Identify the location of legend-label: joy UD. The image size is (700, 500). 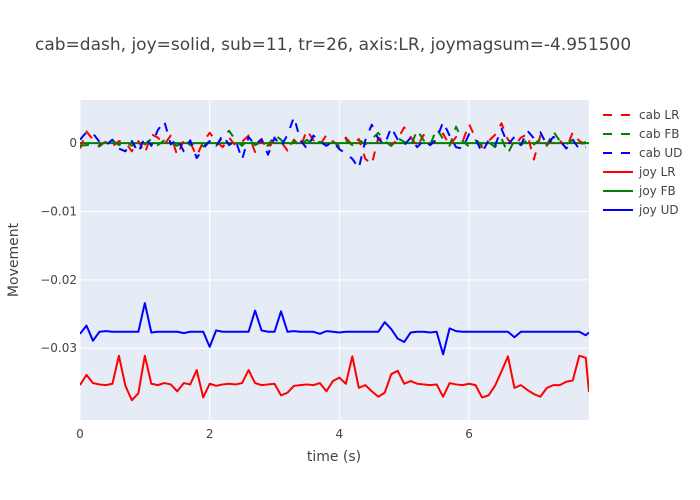
(658, 210).